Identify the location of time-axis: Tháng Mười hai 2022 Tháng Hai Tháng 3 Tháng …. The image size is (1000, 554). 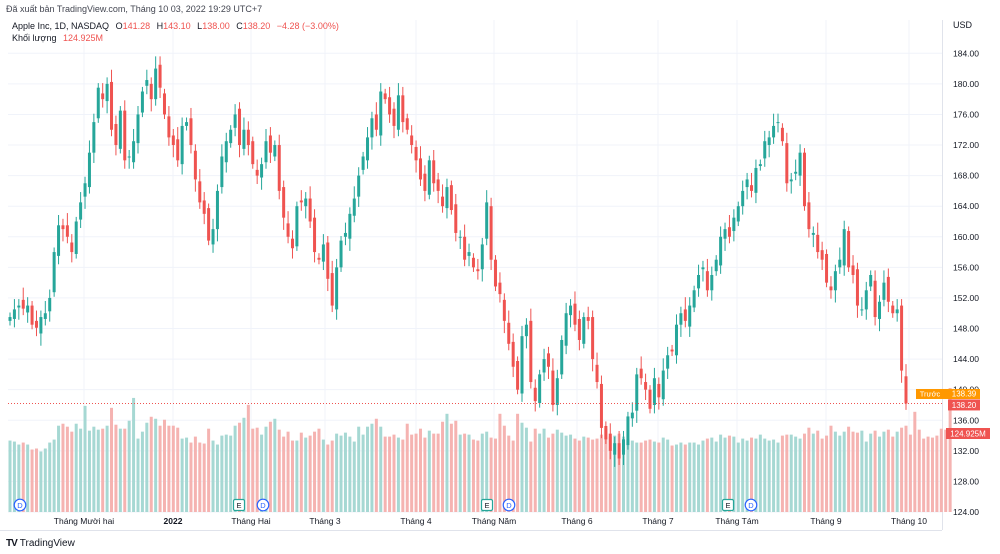
(490, 521).